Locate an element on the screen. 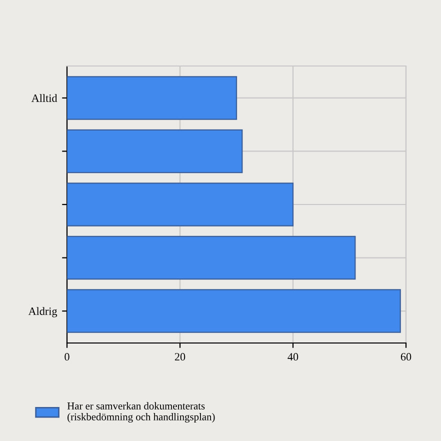  y-tick-label: Alltid is located at coordinates (44, 98).